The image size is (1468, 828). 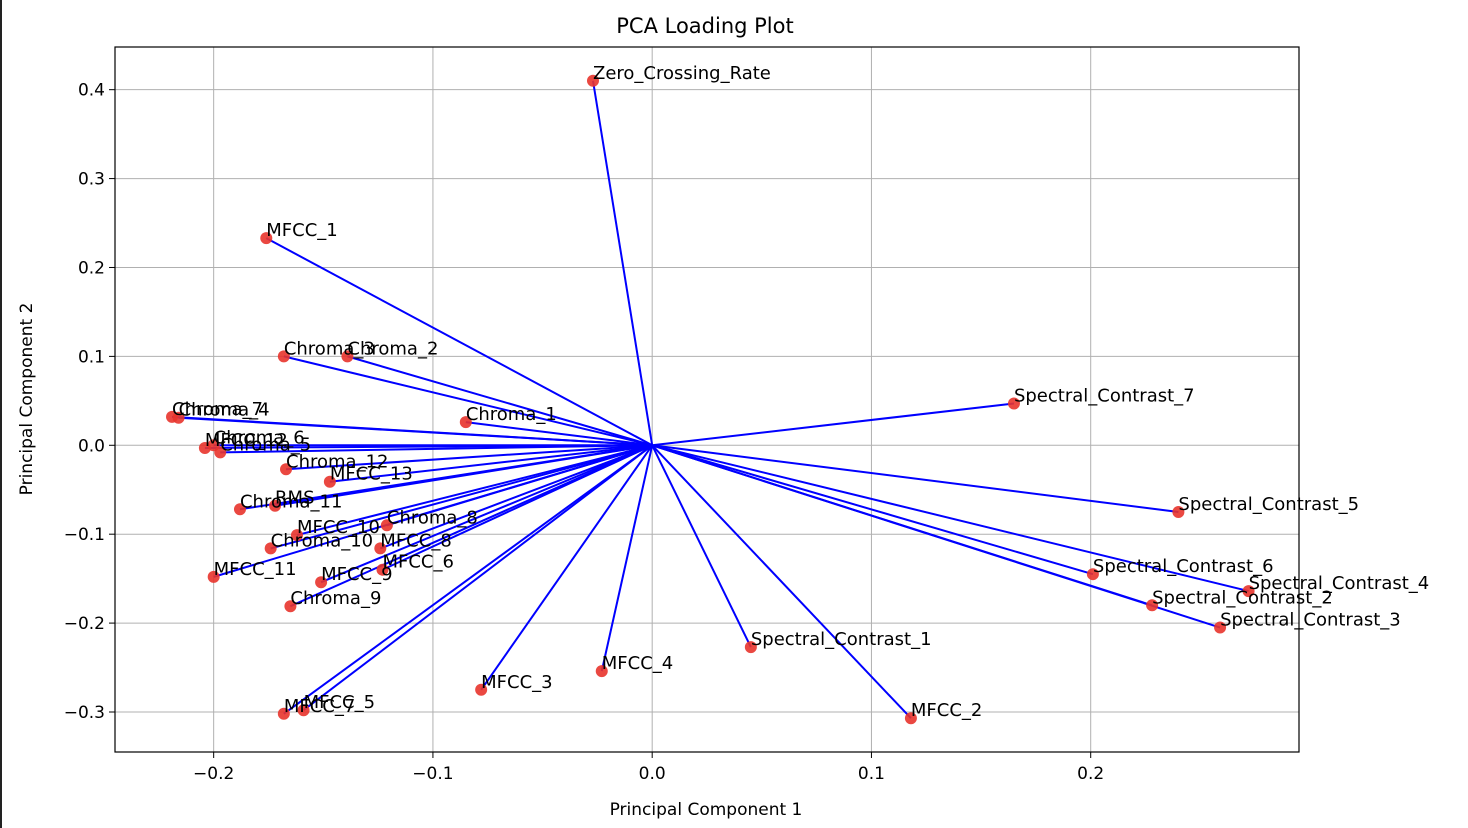 I want to click on x-tick-label: 0.2, so click(x=1090, y=774).